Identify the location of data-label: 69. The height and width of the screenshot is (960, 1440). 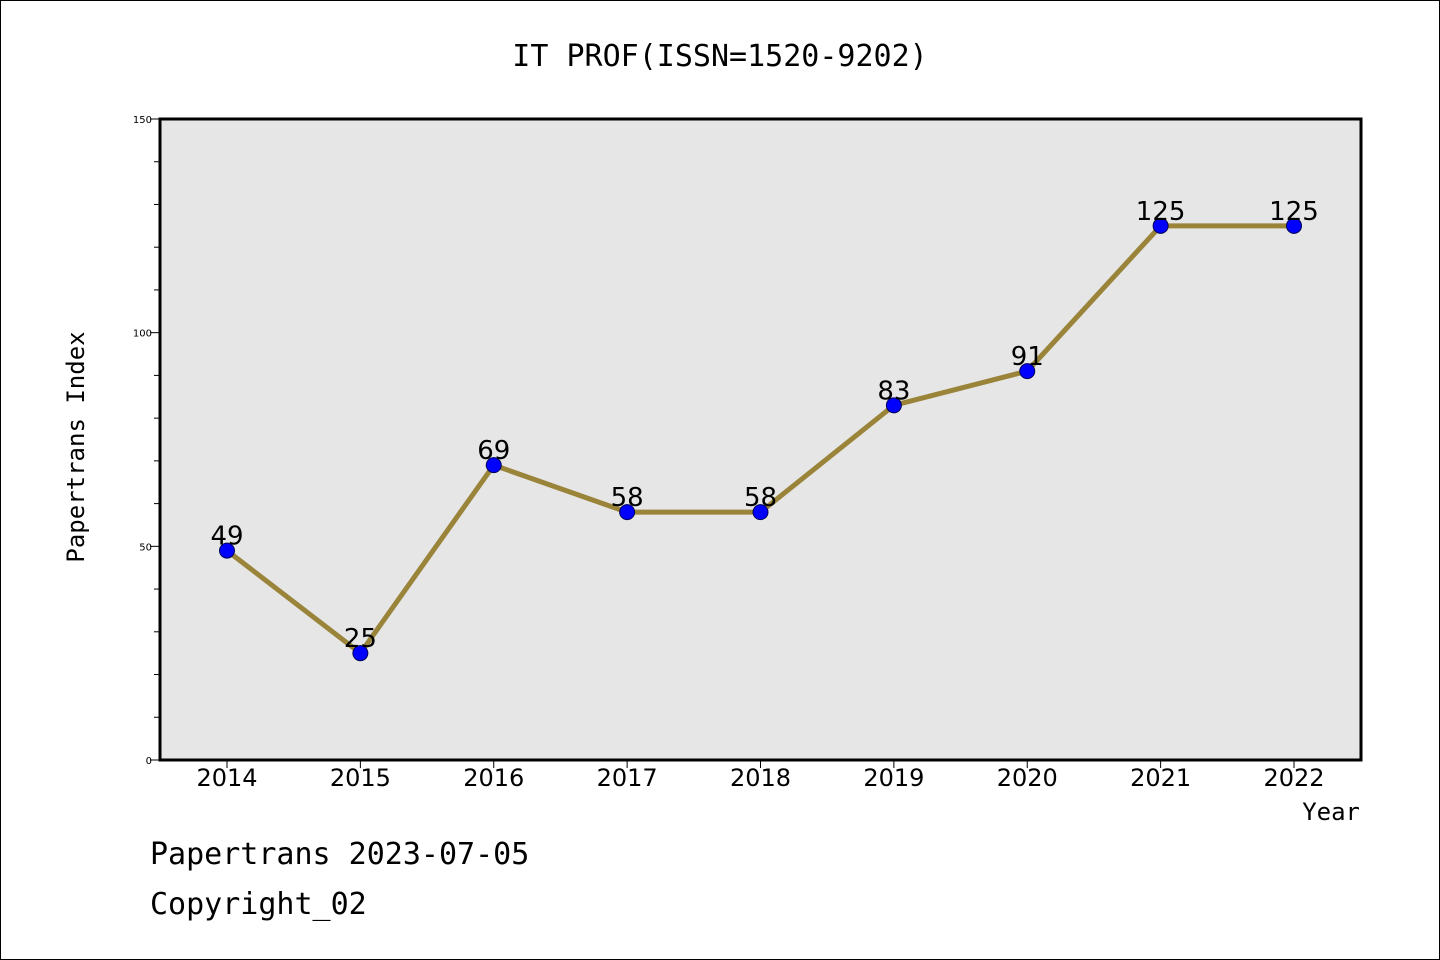
(493, 451).